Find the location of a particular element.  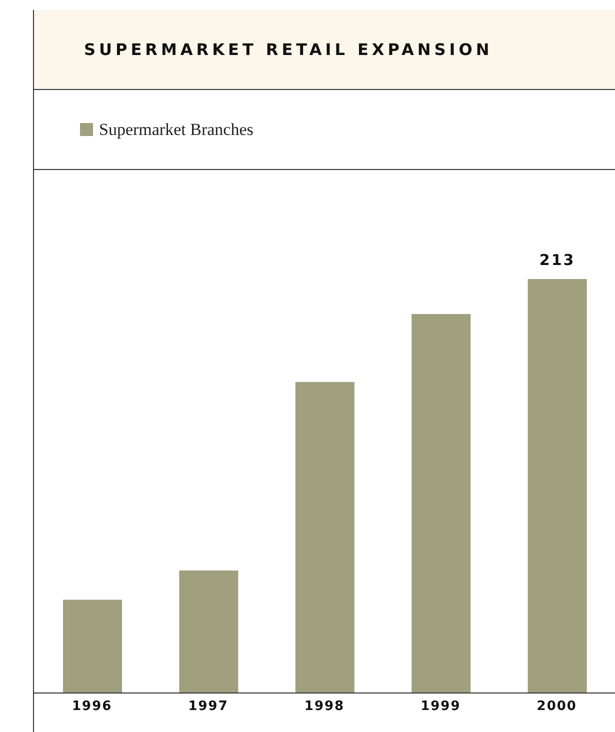

data-label: 213 is located at coordinates (557, 260).